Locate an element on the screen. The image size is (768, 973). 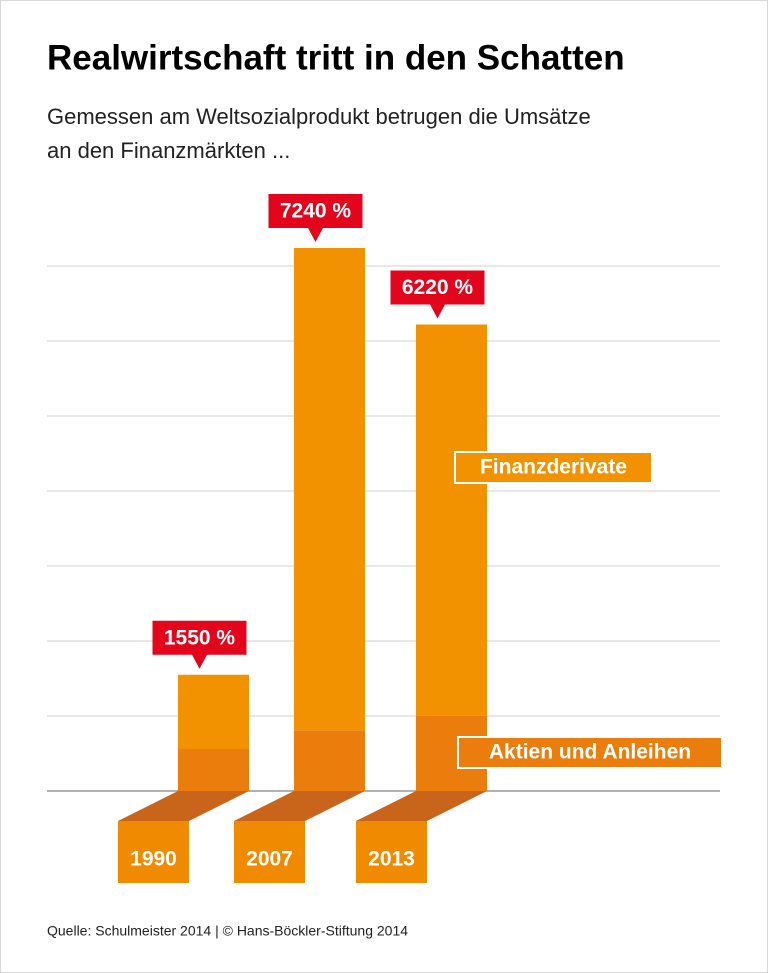
total-label: 7240 % is located at coordinates (316, 211).